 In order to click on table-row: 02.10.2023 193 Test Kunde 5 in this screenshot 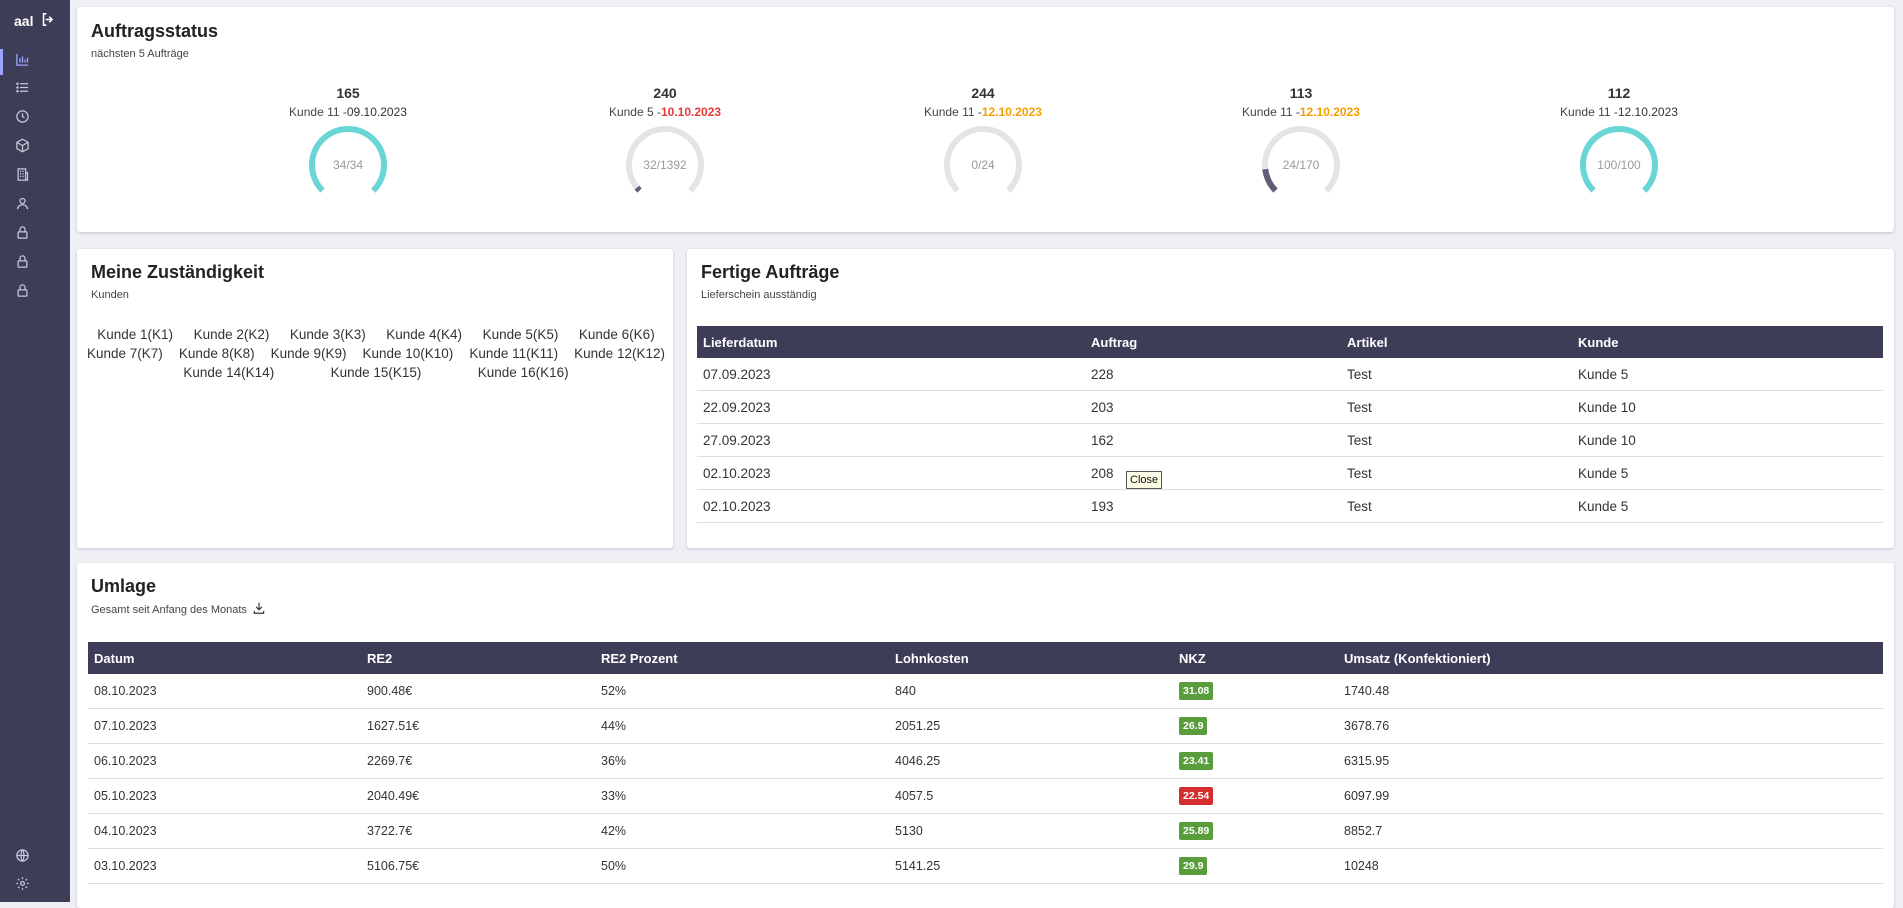, I will do `click(1290, 506)`.